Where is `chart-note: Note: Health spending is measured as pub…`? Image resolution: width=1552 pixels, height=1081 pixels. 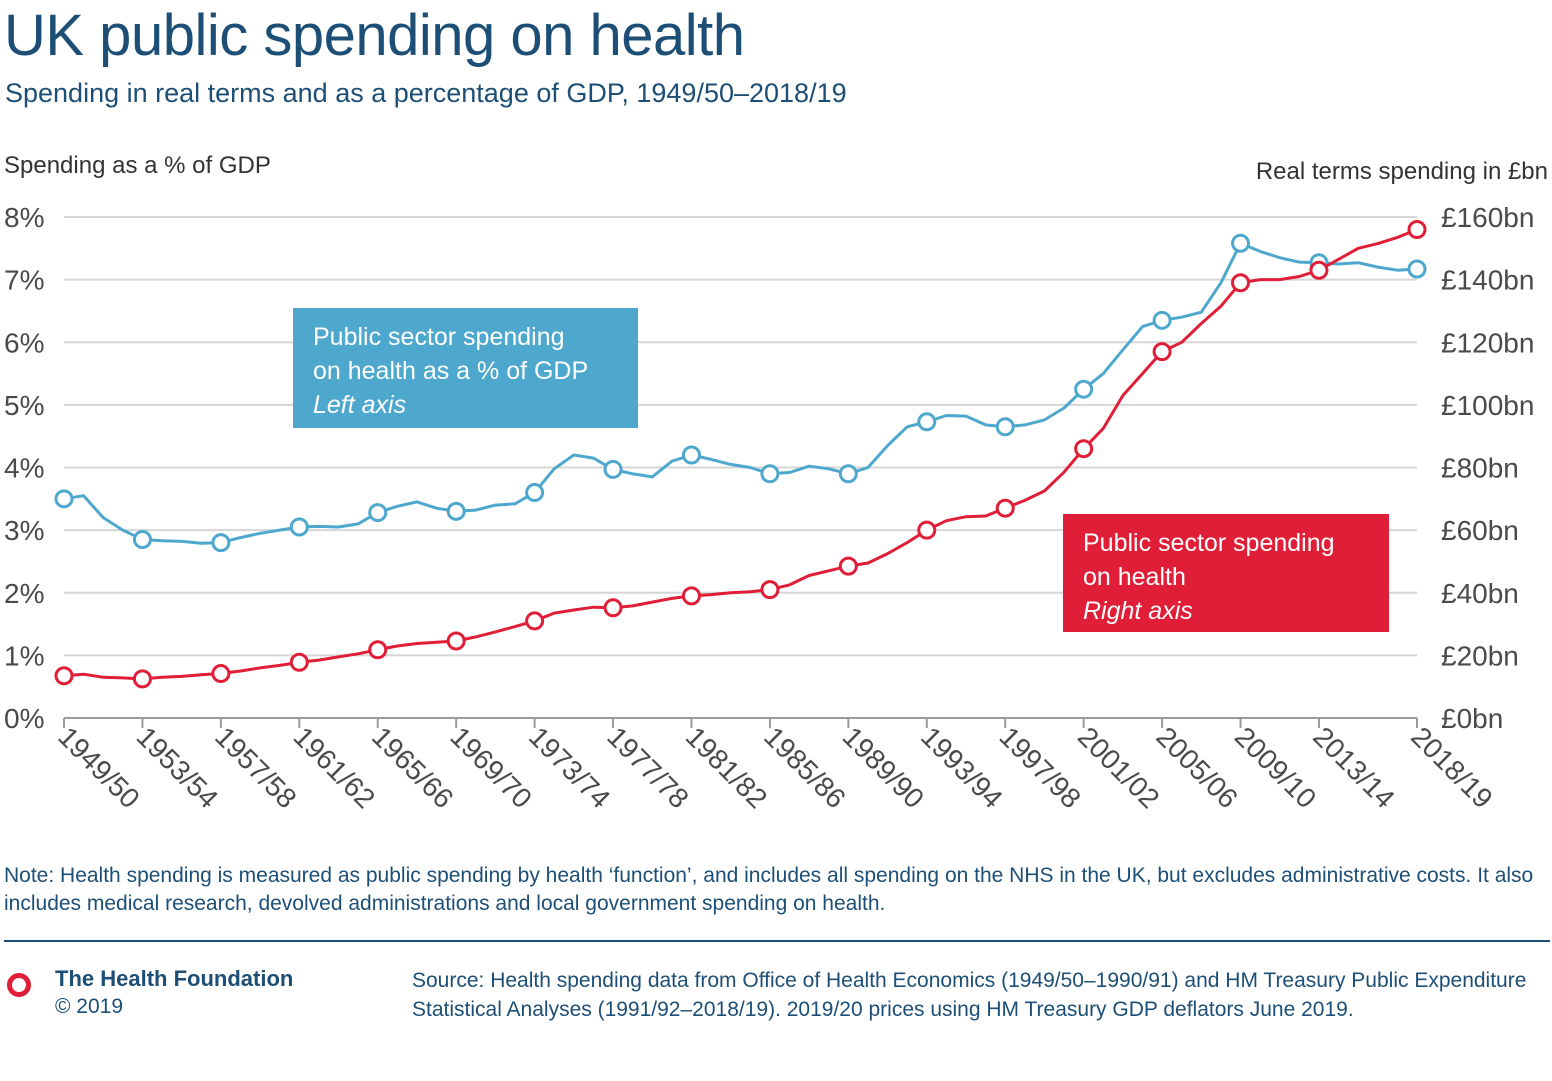
chart-note: Note: Health spending is measured as pub… is located at coordinates (769, 889).